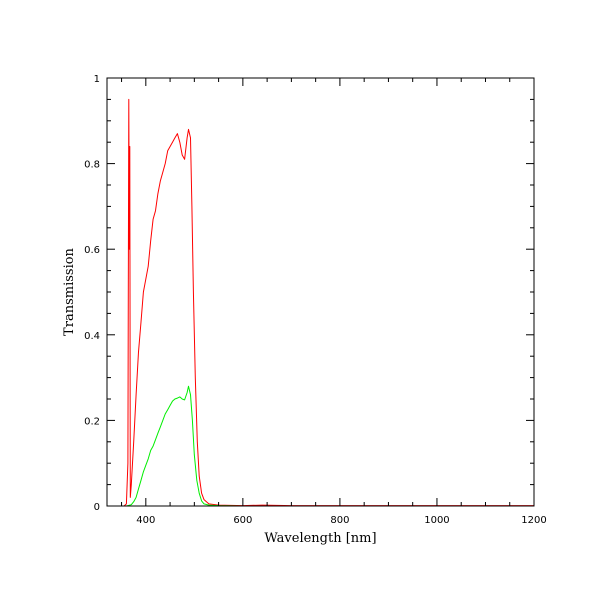 The width and height of the screenshot is (611, 611). Describe the element at coordinates (242, 520) in the screenshot. I see `x-tick-label: 600` at that location.